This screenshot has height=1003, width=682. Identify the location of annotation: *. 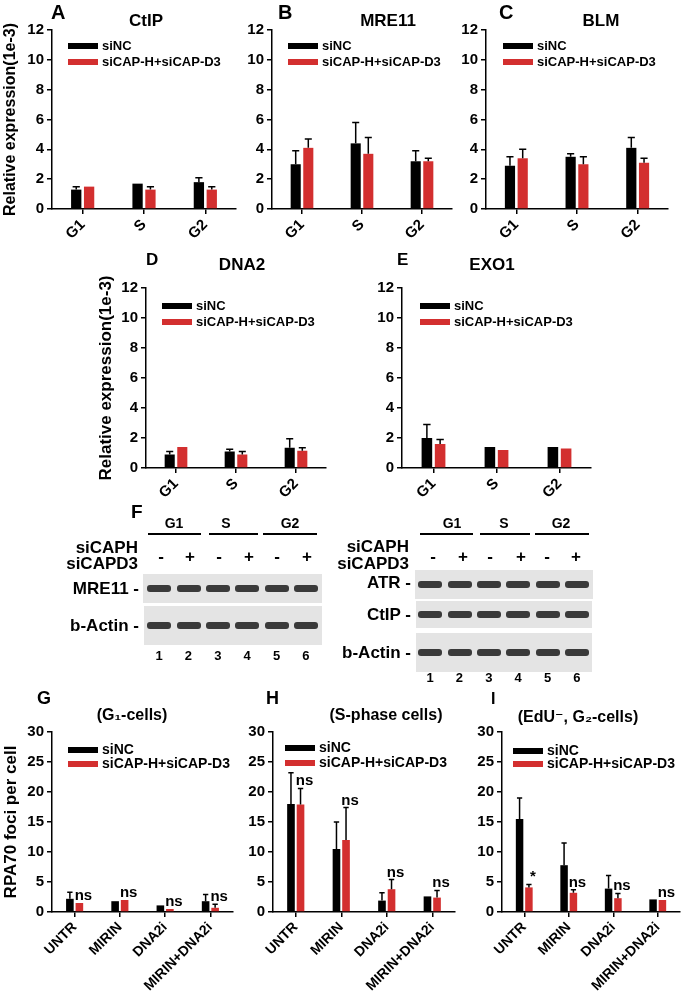
(533, 876).